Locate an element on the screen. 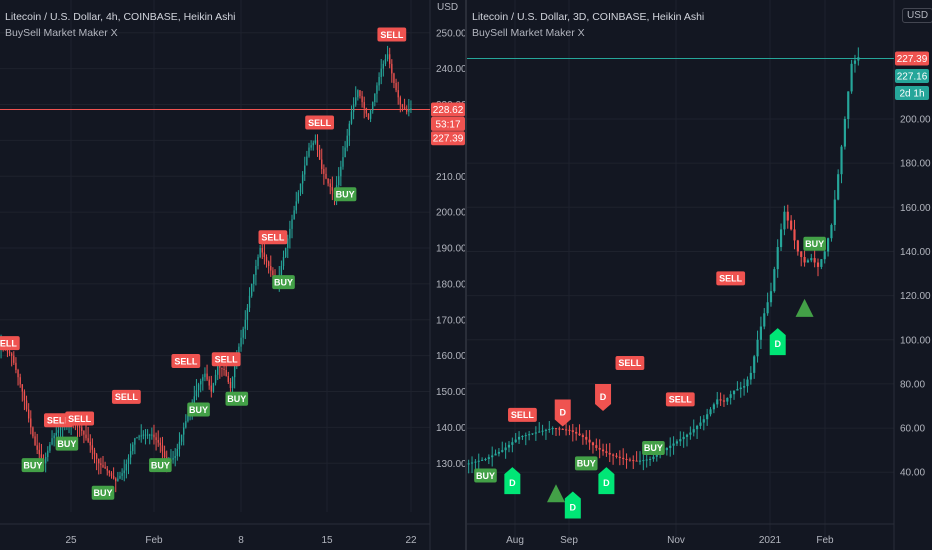  signal-tag-label: SELL is located at coordinates (273, 238).